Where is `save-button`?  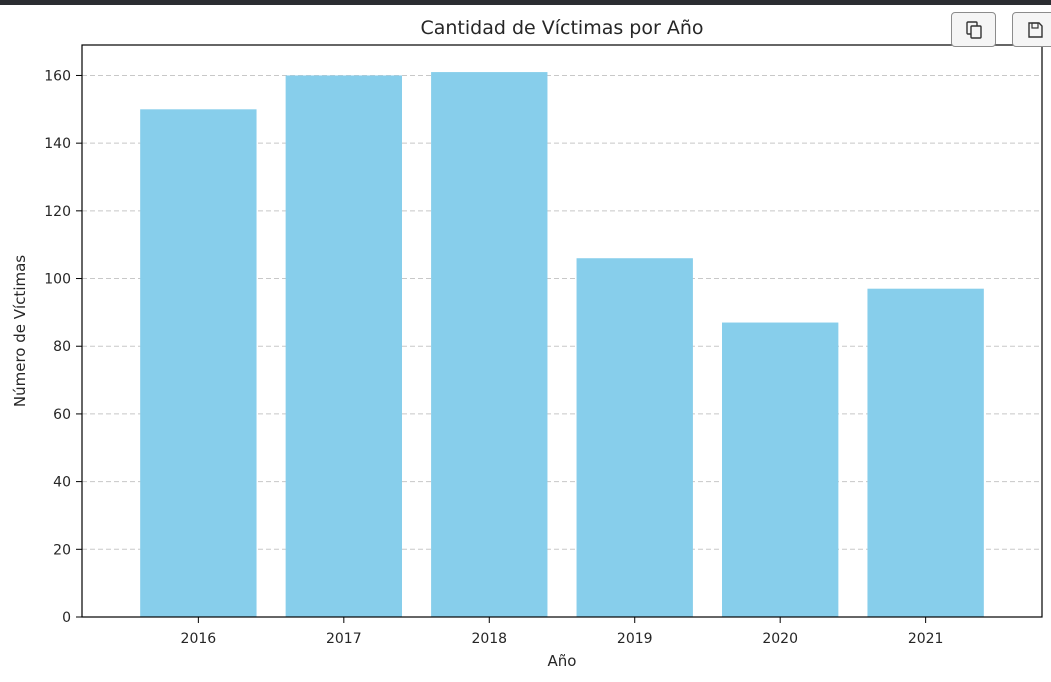 save-button is located at coordinates (1031, 29).